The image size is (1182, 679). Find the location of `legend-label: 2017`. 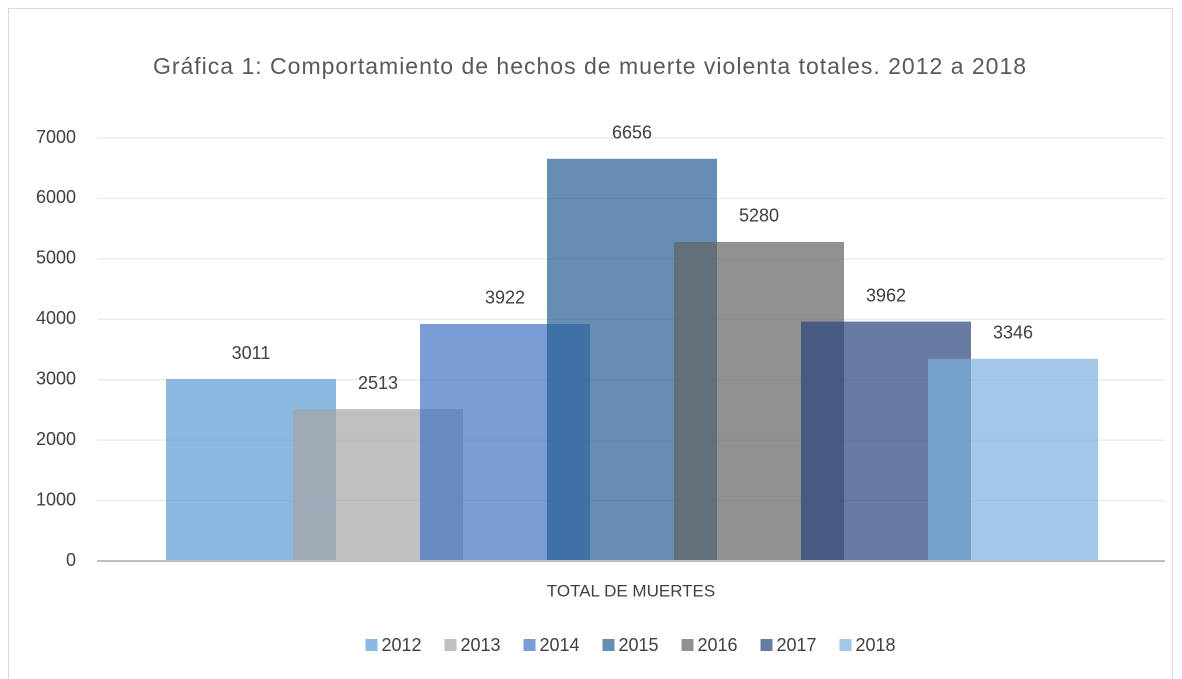

legend-label: 2017 is located at coordinates (797, 645).